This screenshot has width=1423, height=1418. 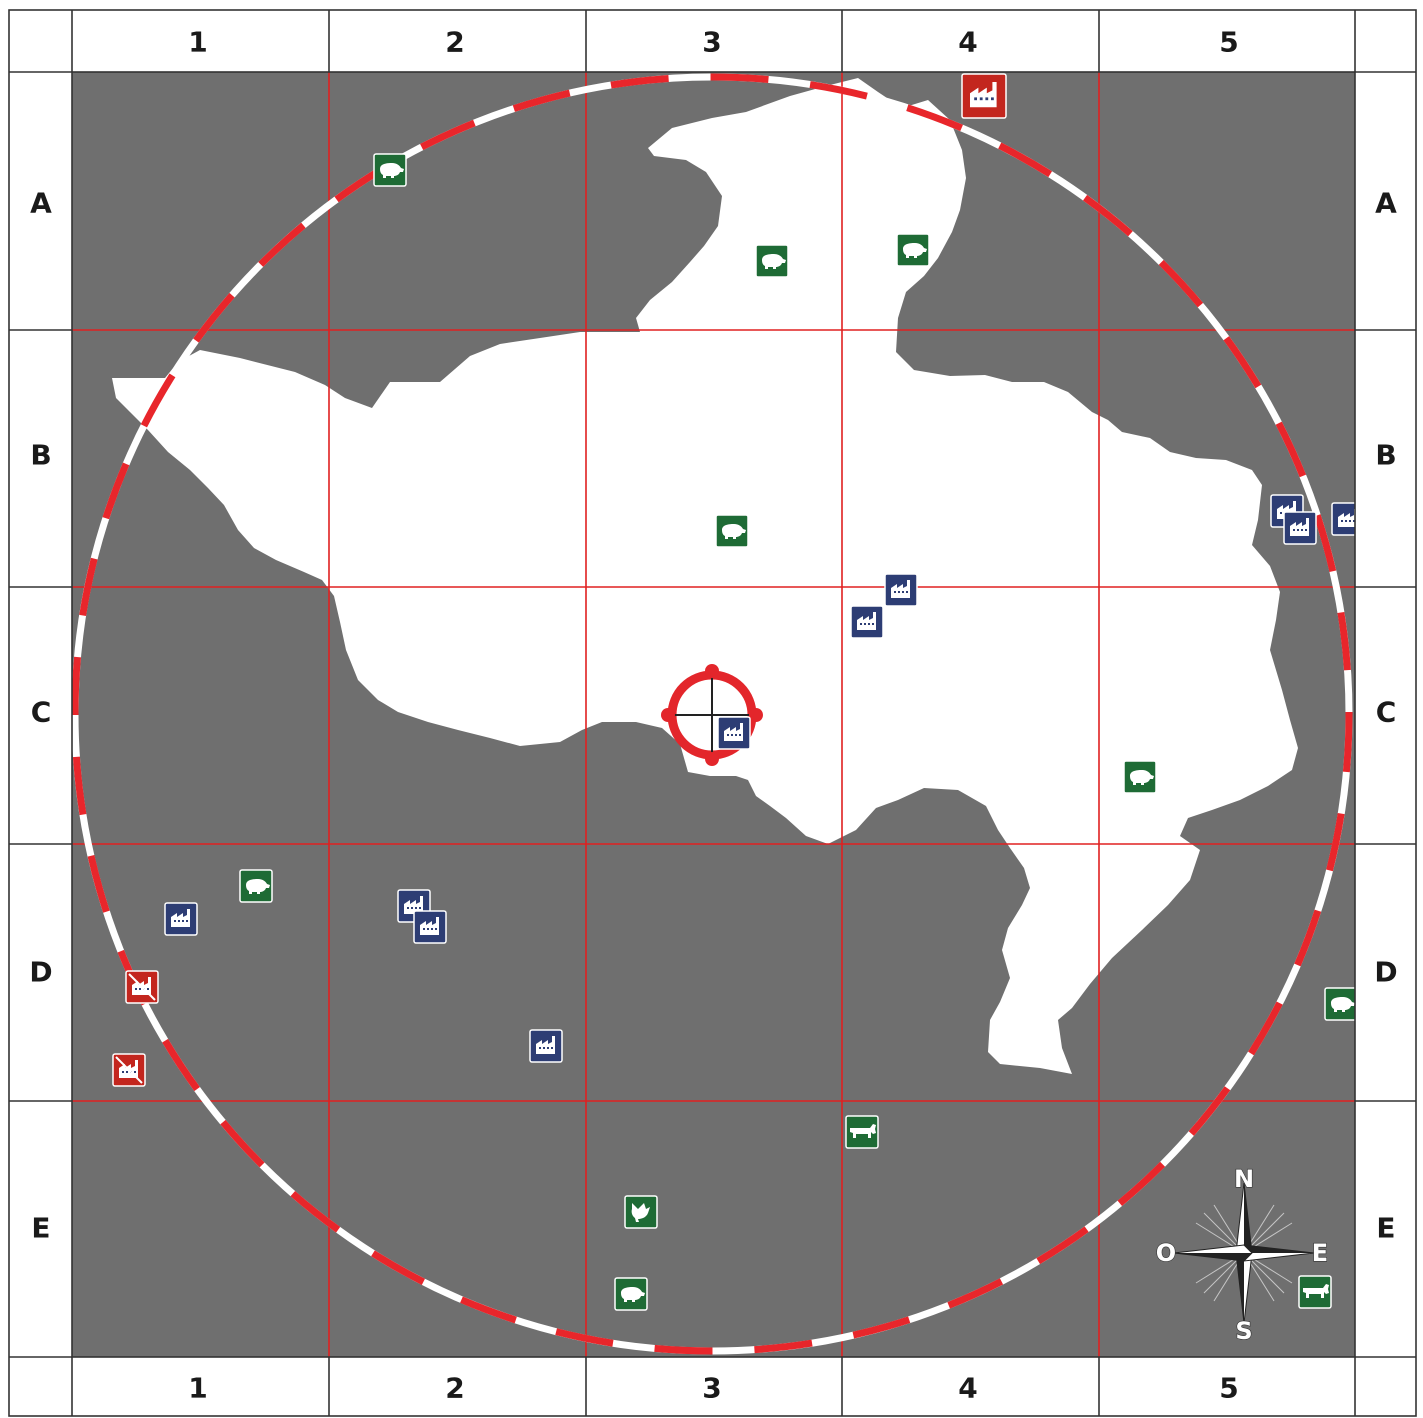 I want to click on poultry-farm-marker, so click(x=641, y=1212).